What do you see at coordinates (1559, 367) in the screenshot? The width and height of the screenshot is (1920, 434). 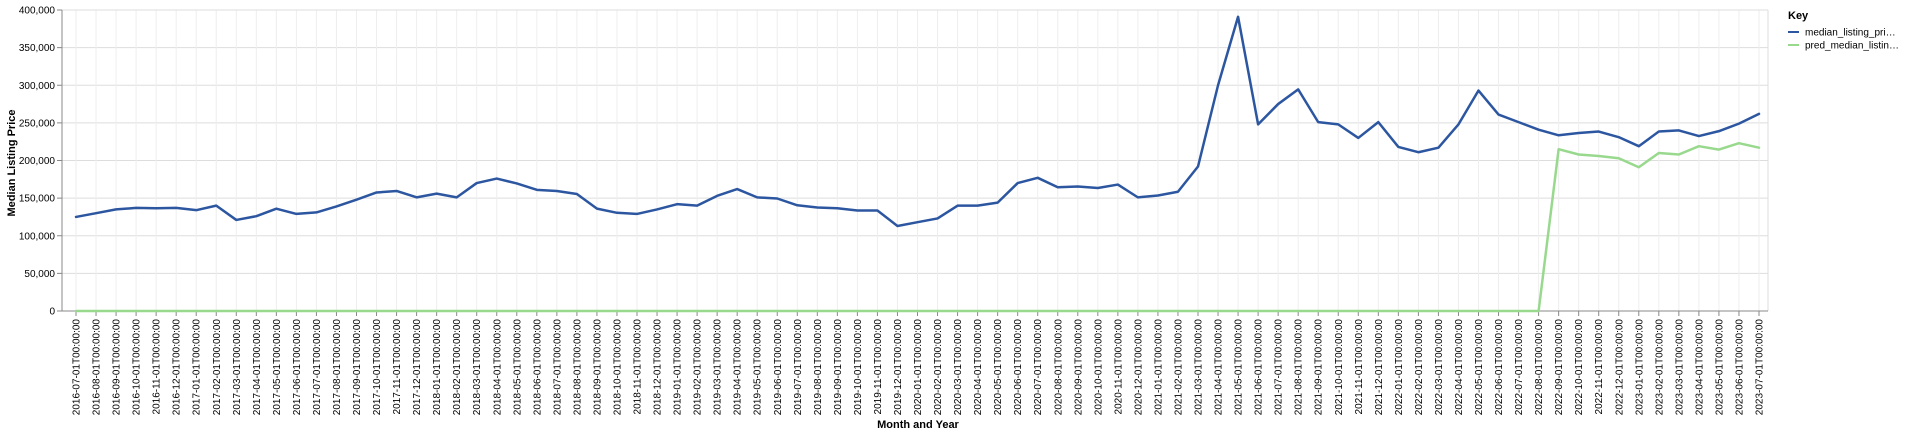 I see `x-tick-label: 2022-09-01T00:00:00` at bounding box center [1559, 367].